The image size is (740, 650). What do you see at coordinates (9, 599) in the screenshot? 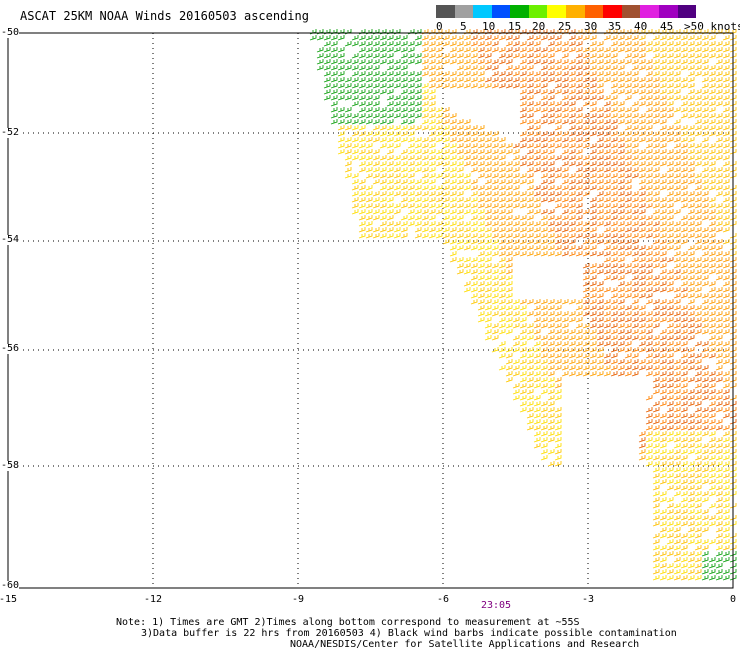
I see `lon-label: -15` at bounding box center [9, 599].